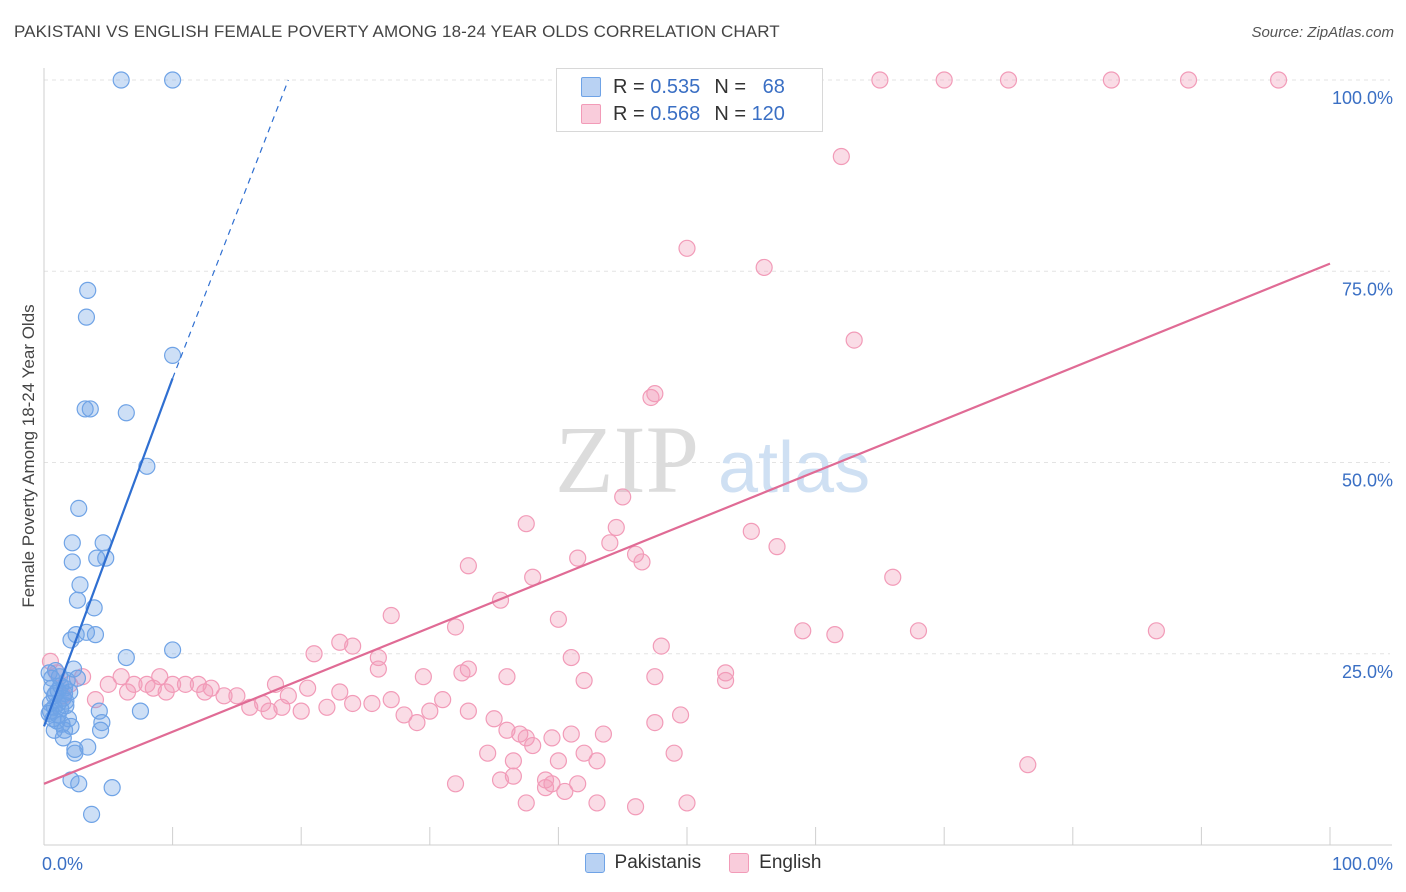  Describe the element at coordinates (1362, 98) in the screenshot. I see `y-tick-label: 100.0%` at that location.